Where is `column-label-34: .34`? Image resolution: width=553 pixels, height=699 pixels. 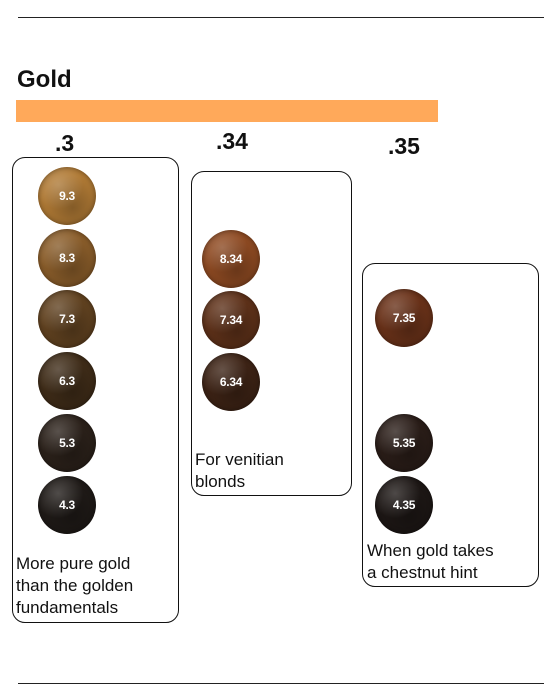 column-label-34: .34 is located at coordinates (232, 141).